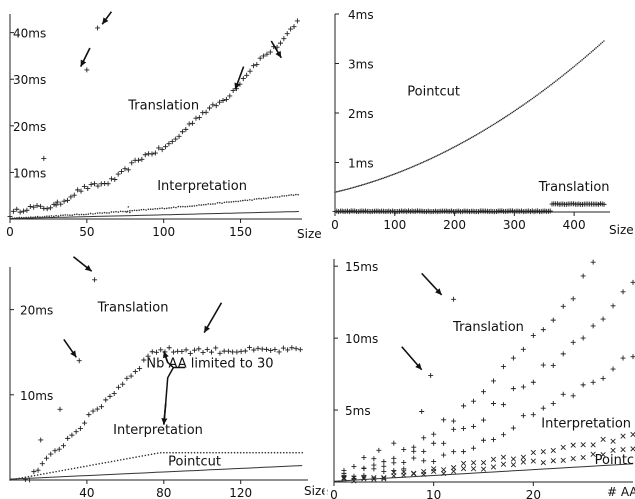  What do you see at coordinates (154, 215) in the screenshot?
I see `series-pointcut` at bounding box center [154, 215].